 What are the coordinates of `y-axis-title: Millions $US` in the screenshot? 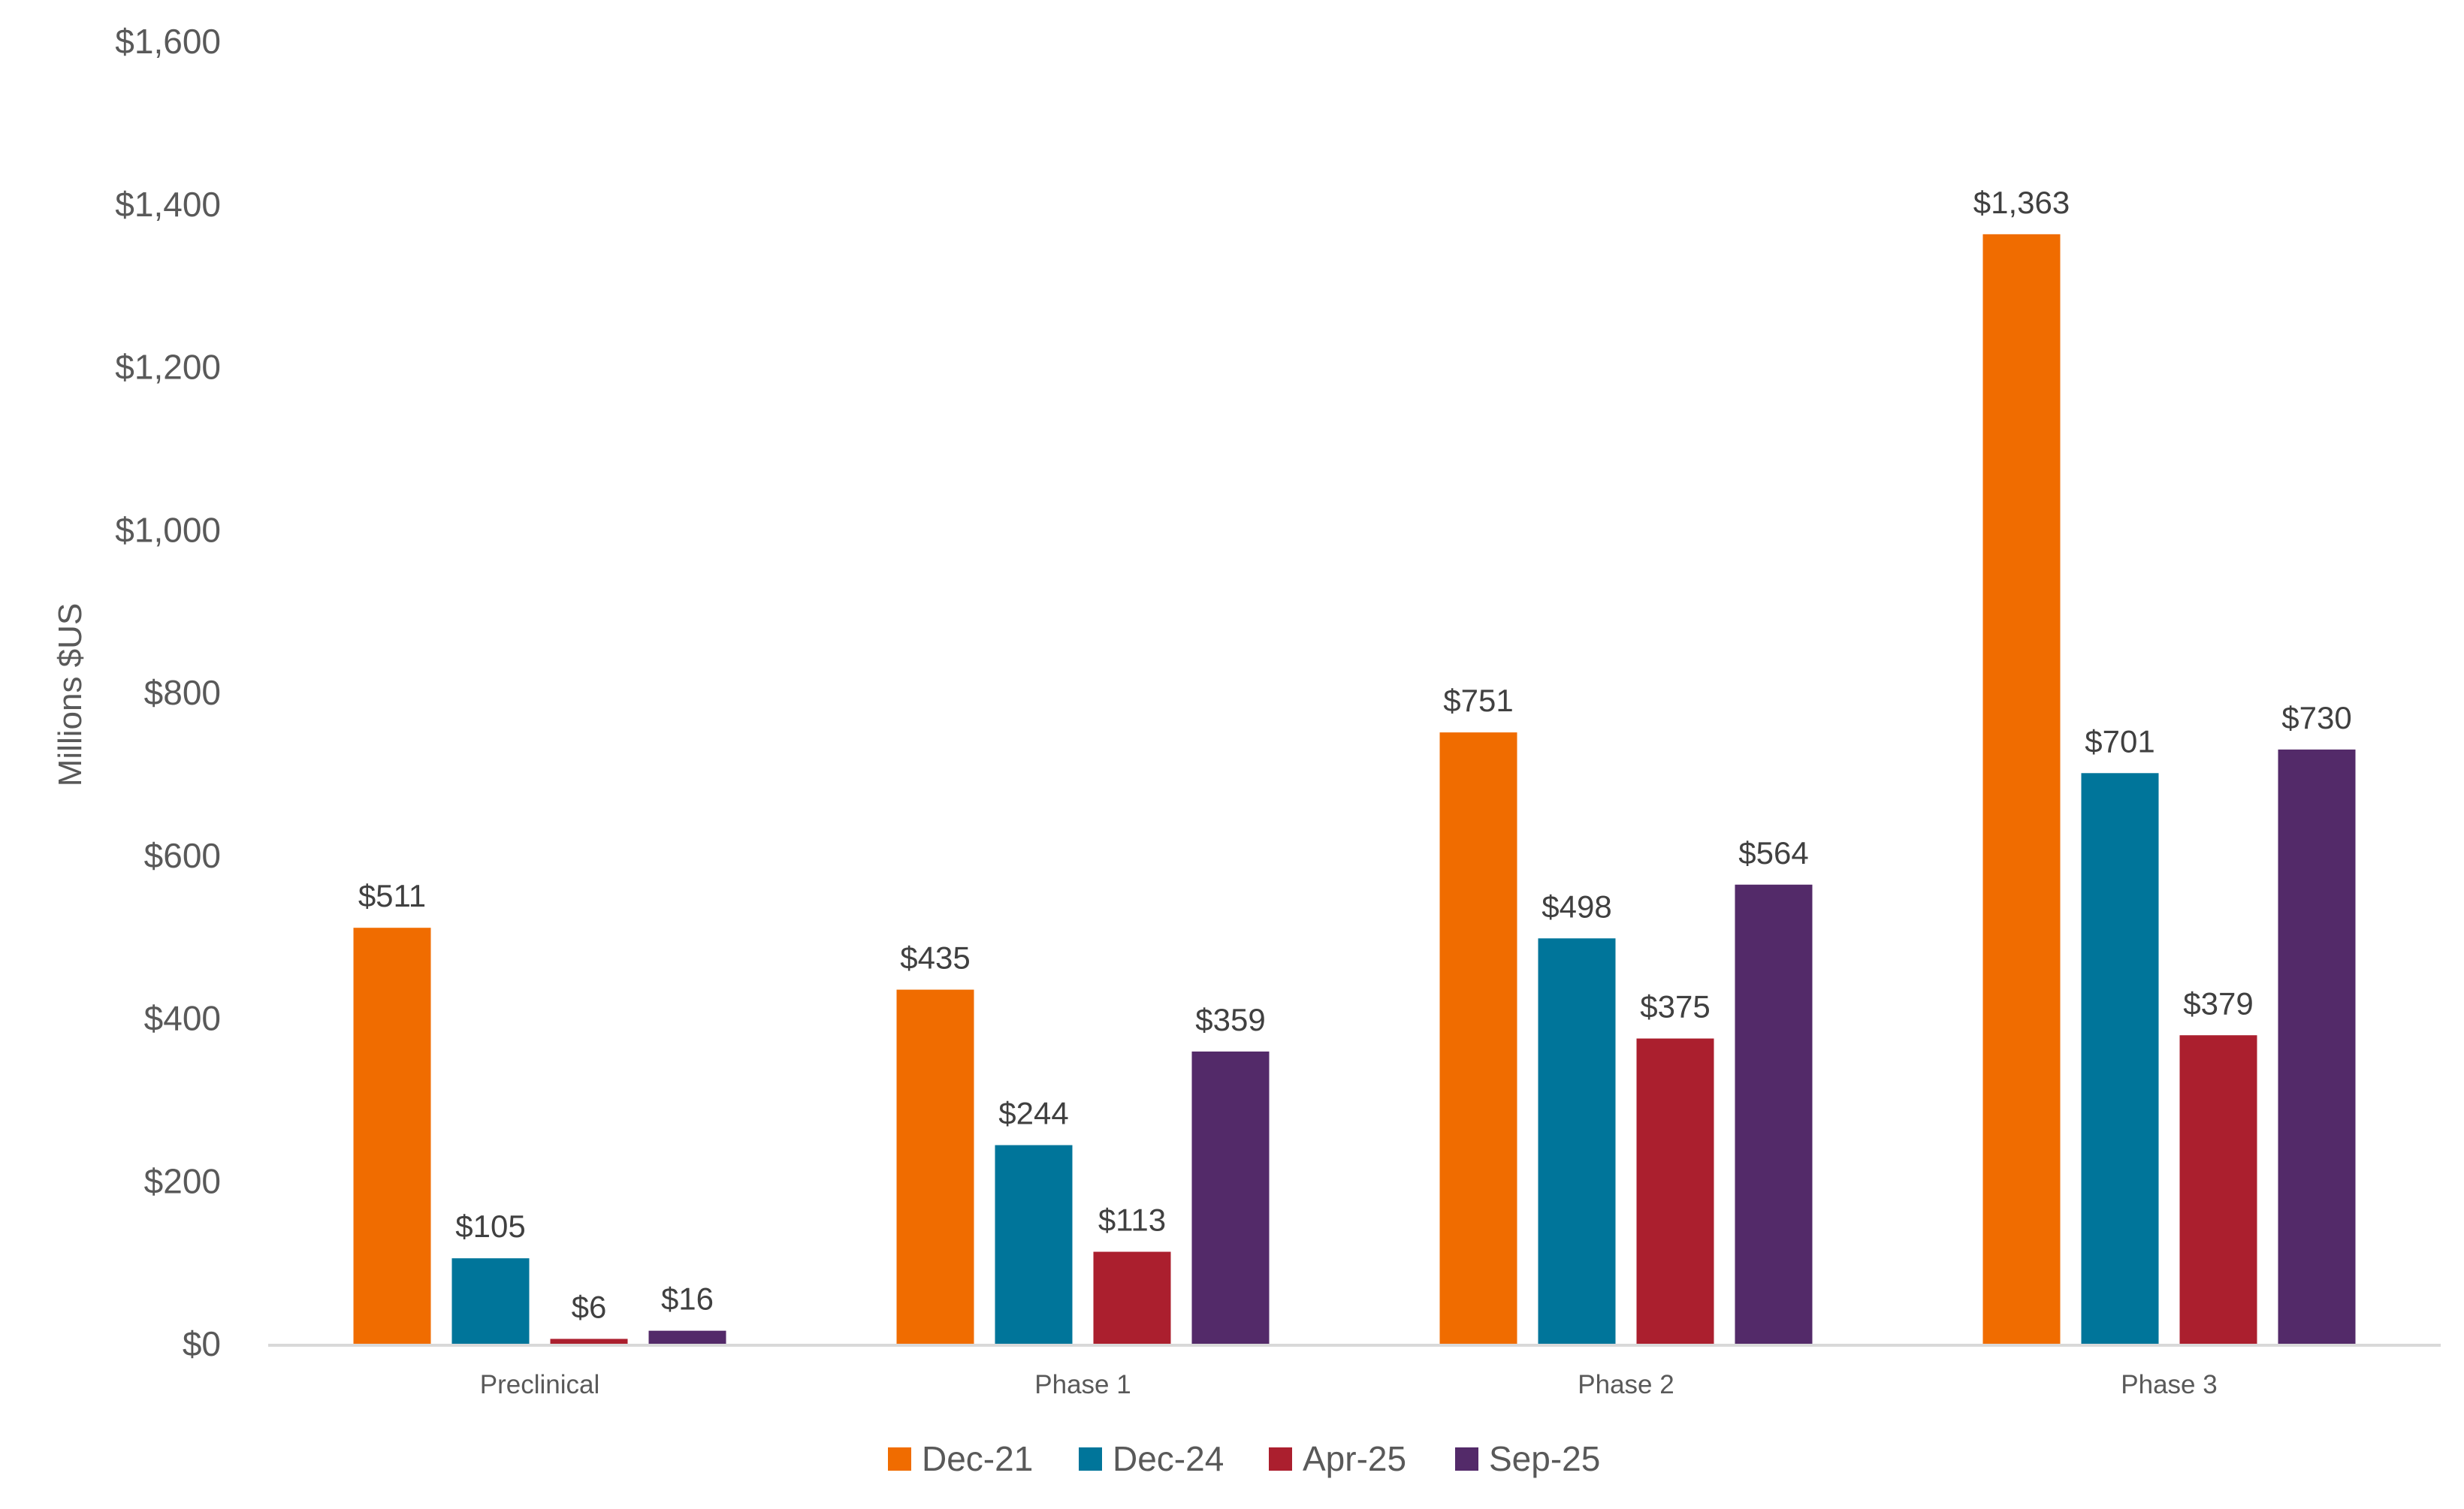 It's located at (70, 695).